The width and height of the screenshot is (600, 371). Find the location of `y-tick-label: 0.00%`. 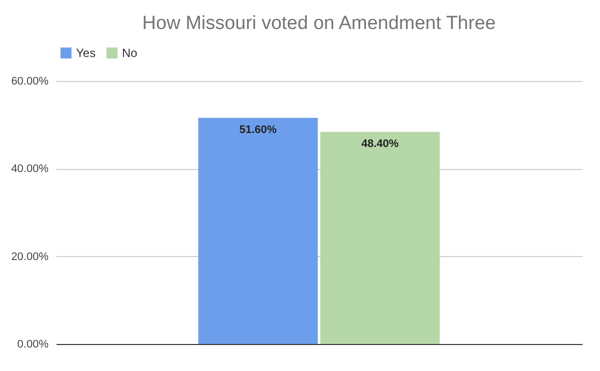

y-tick-label: 0.00% is located at coordinates (33, 344).